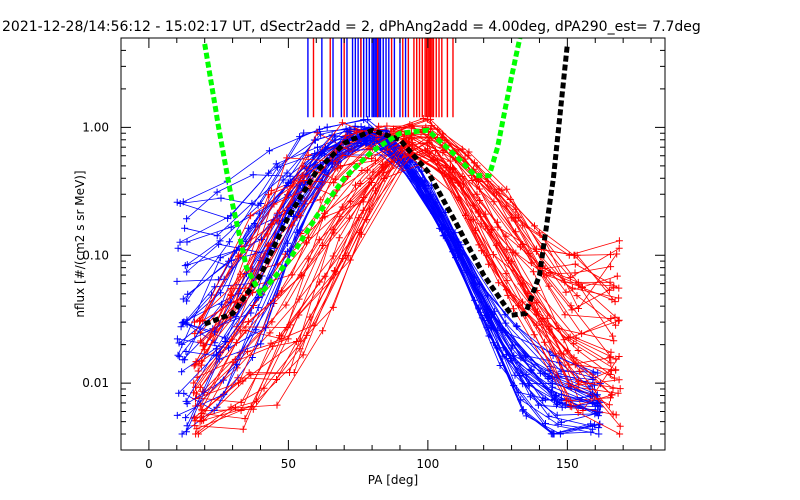  What do you see at coordinates (80, 243) in the screenshot?
I see `y-axis-title: nflux [#/(cm2 s sr MeV)]` at bounding box center [80, 243].